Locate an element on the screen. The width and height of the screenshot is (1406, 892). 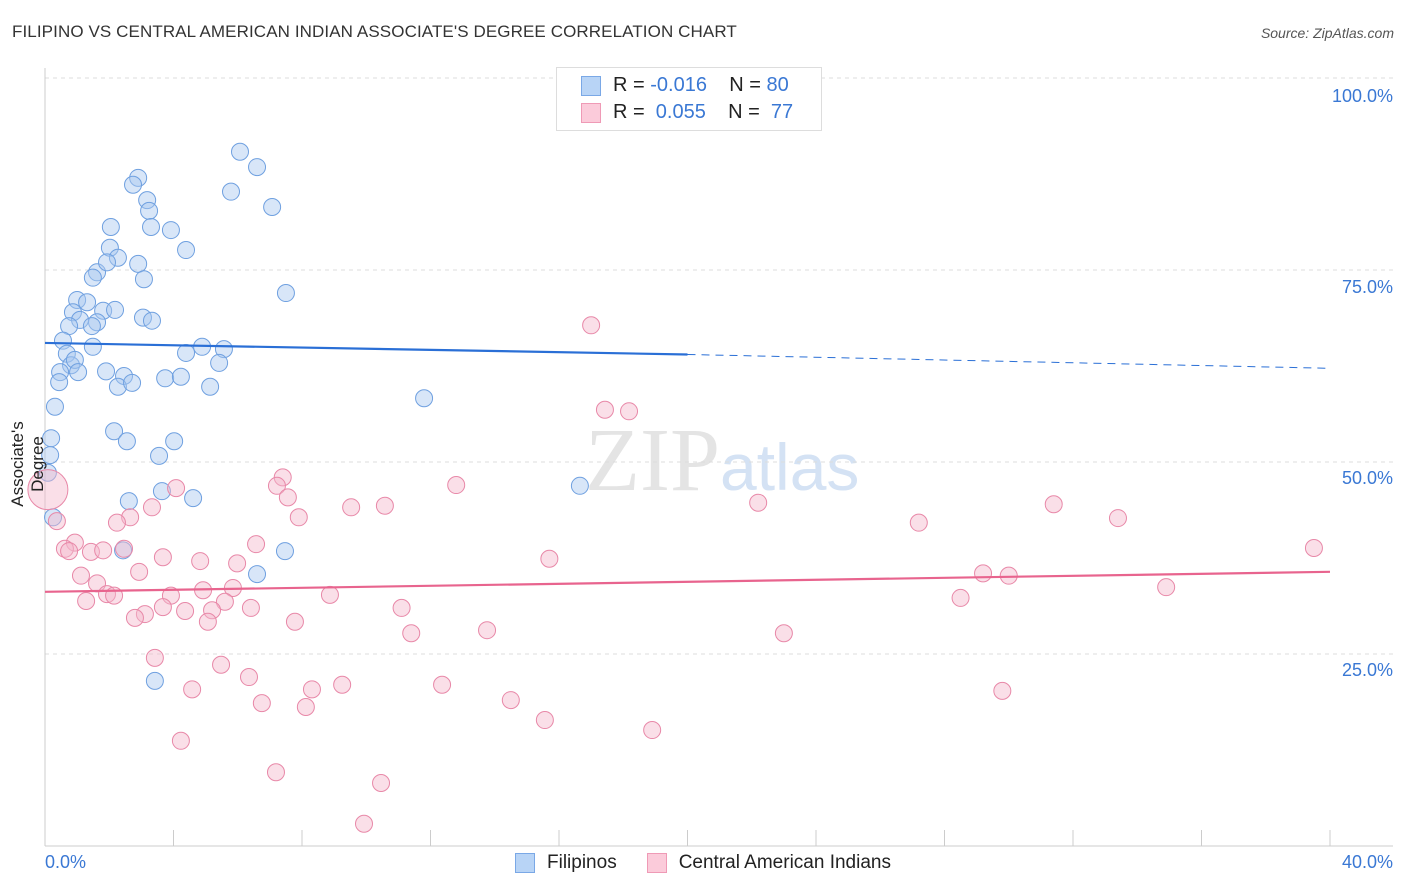
y-tick-50: 50.0% is located at coordinates (1367, 478).